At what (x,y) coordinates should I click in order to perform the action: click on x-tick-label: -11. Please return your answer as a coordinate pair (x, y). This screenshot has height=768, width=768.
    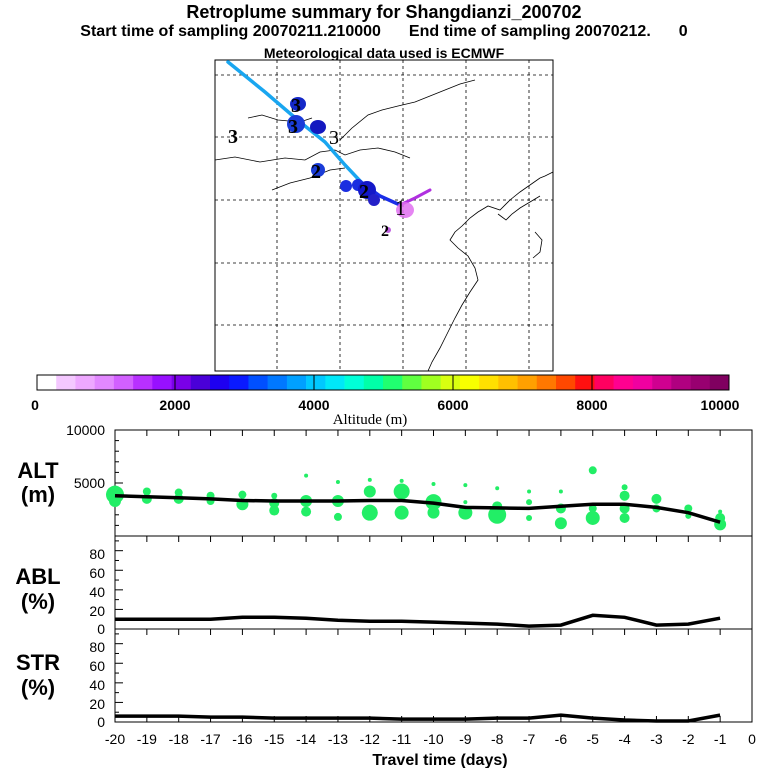
    Looking at the image, I should click on (401, 739).